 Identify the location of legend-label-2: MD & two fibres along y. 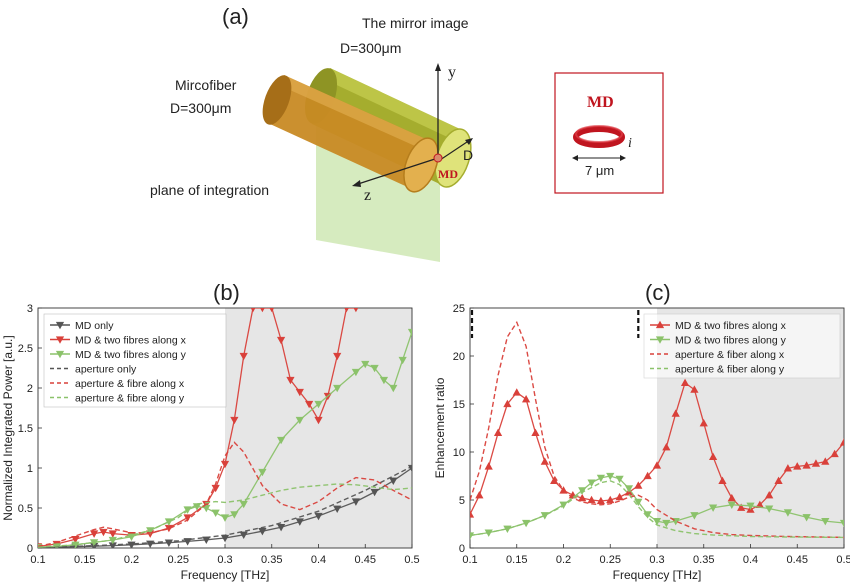
(131, 355).